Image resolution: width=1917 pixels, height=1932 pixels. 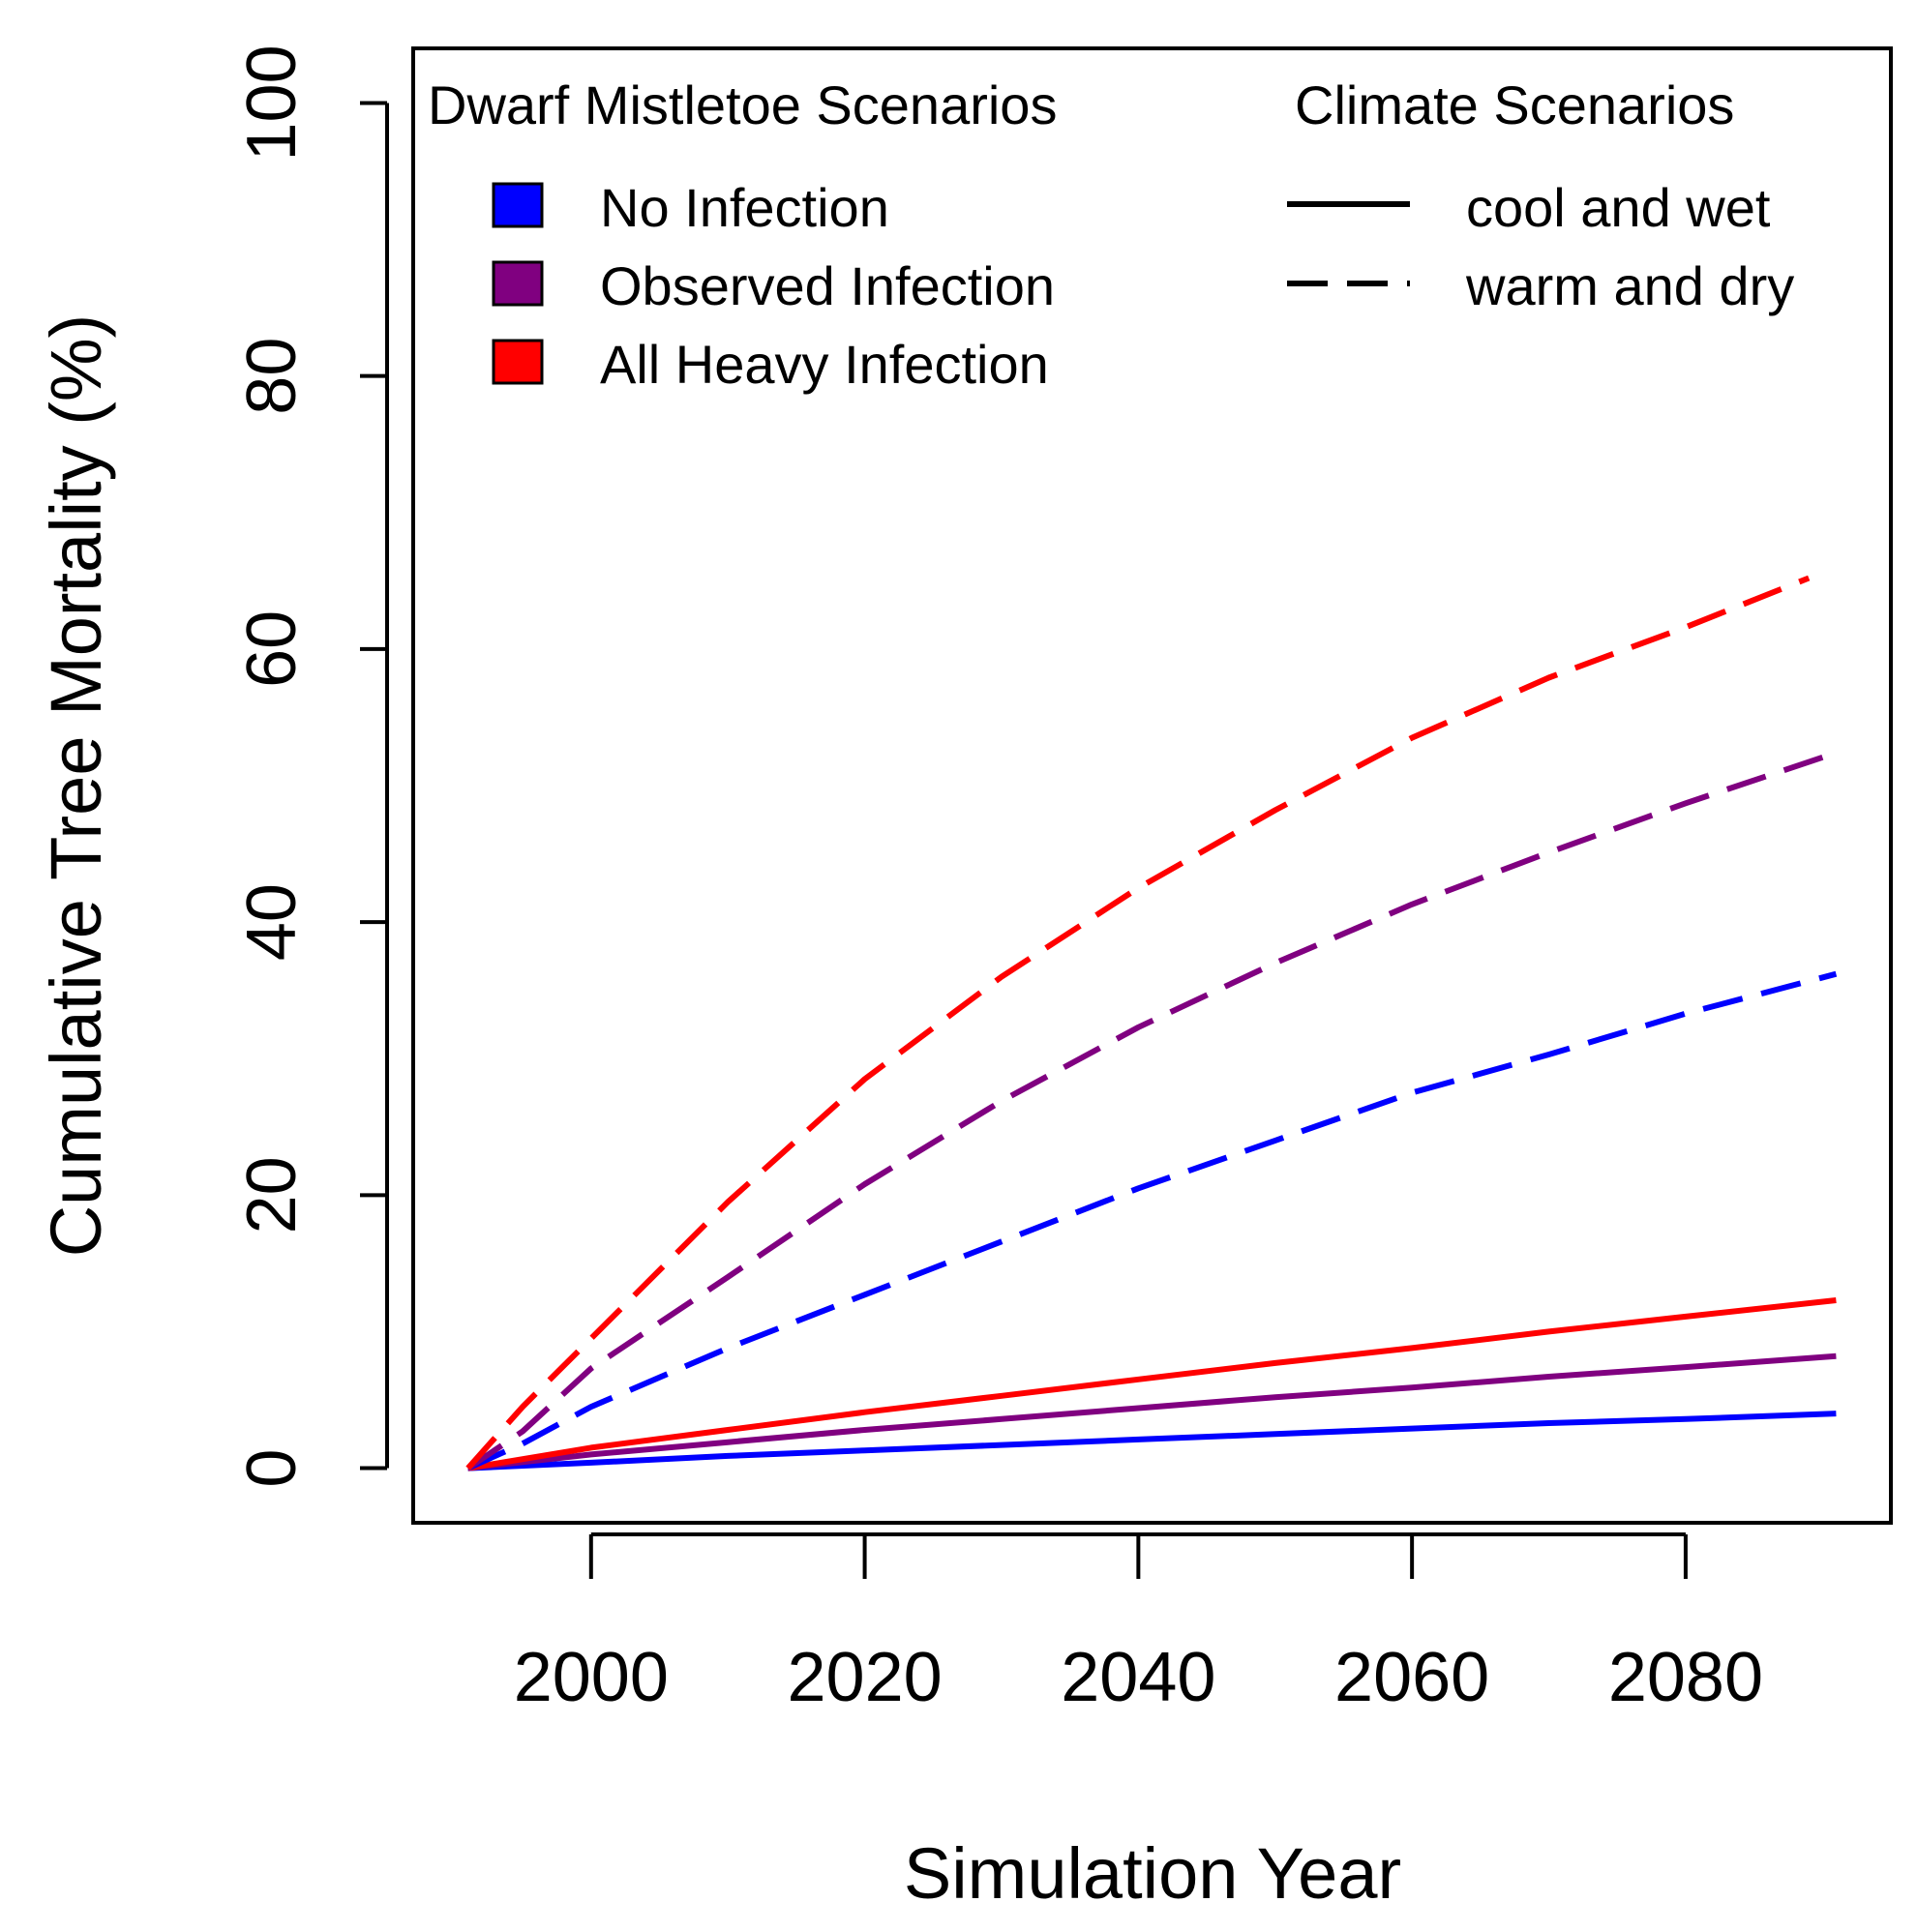 I want to click on x-tick-label: 2040, so click(x=1138, y=1677).